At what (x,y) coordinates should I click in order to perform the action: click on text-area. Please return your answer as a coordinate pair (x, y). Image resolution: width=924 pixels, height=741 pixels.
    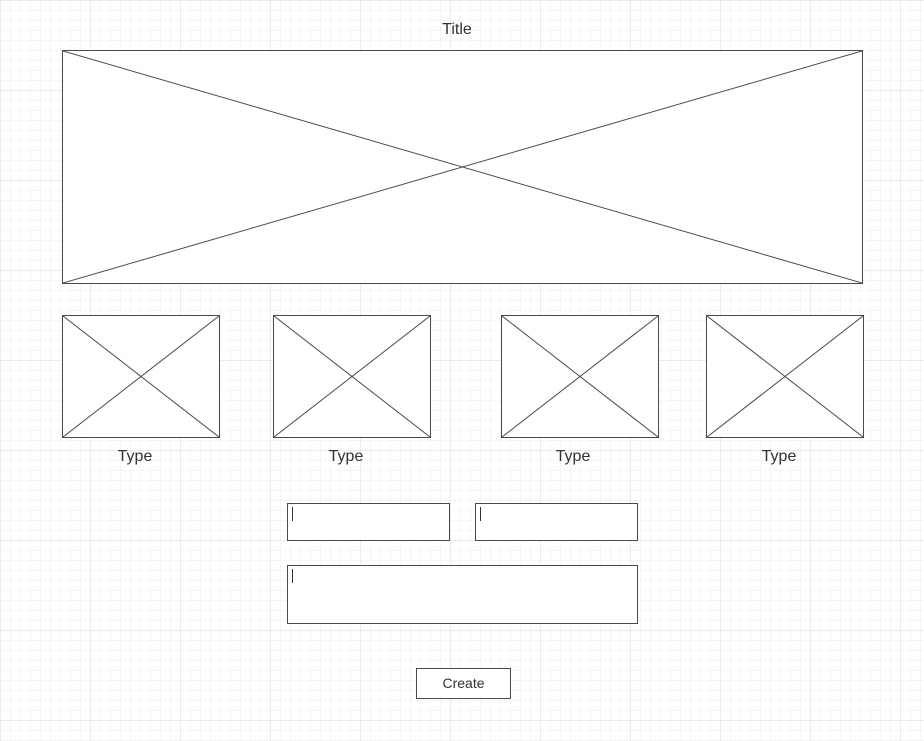
    Looking at the image, I should click on (462, 594).